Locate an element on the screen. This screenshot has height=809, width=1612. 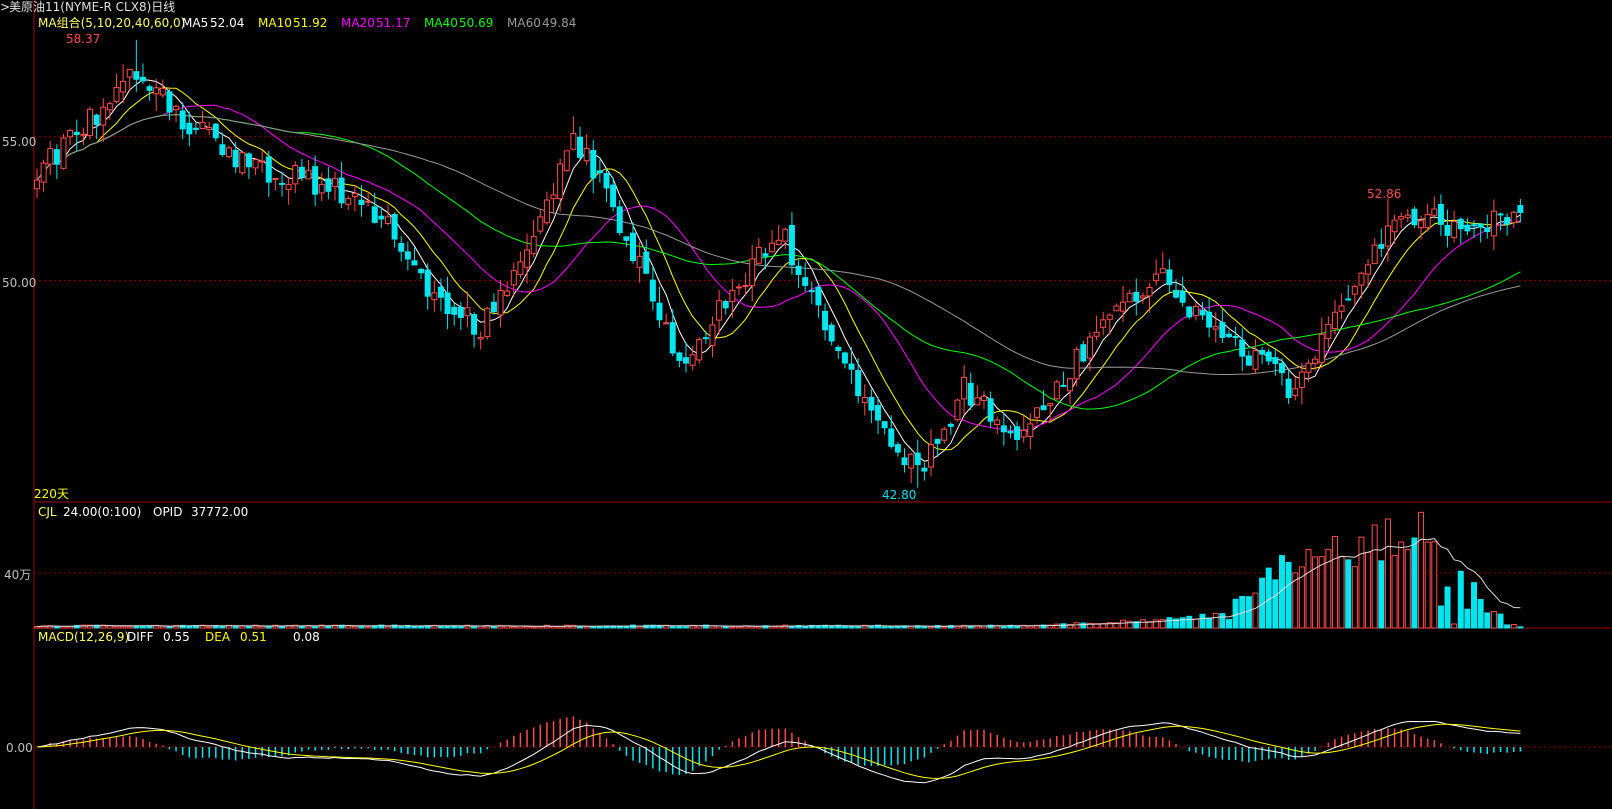
y-tick-50: 50.00 is located at coordinates (19, 283).